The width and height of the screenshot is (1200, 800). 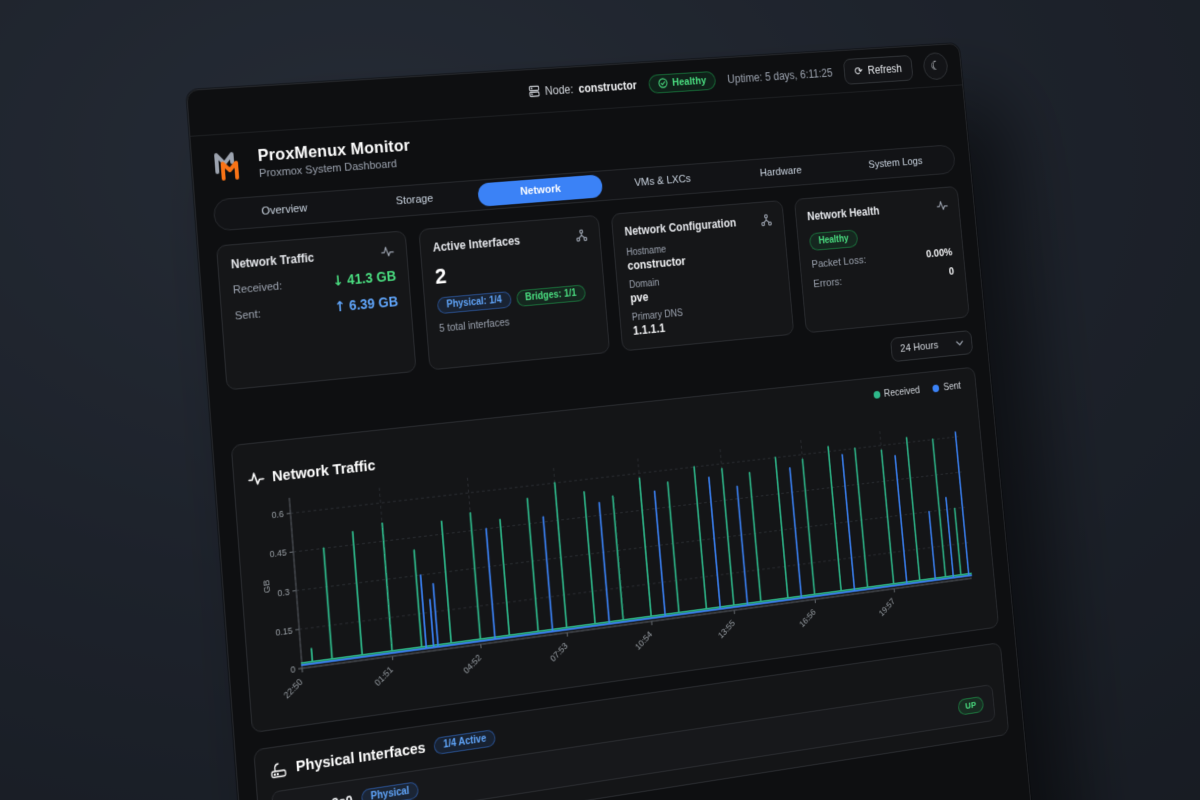 What do you see at coordinates (951, 272) in the screenshot?
I see `errors-value: 0` at bounding box center [951, 272].